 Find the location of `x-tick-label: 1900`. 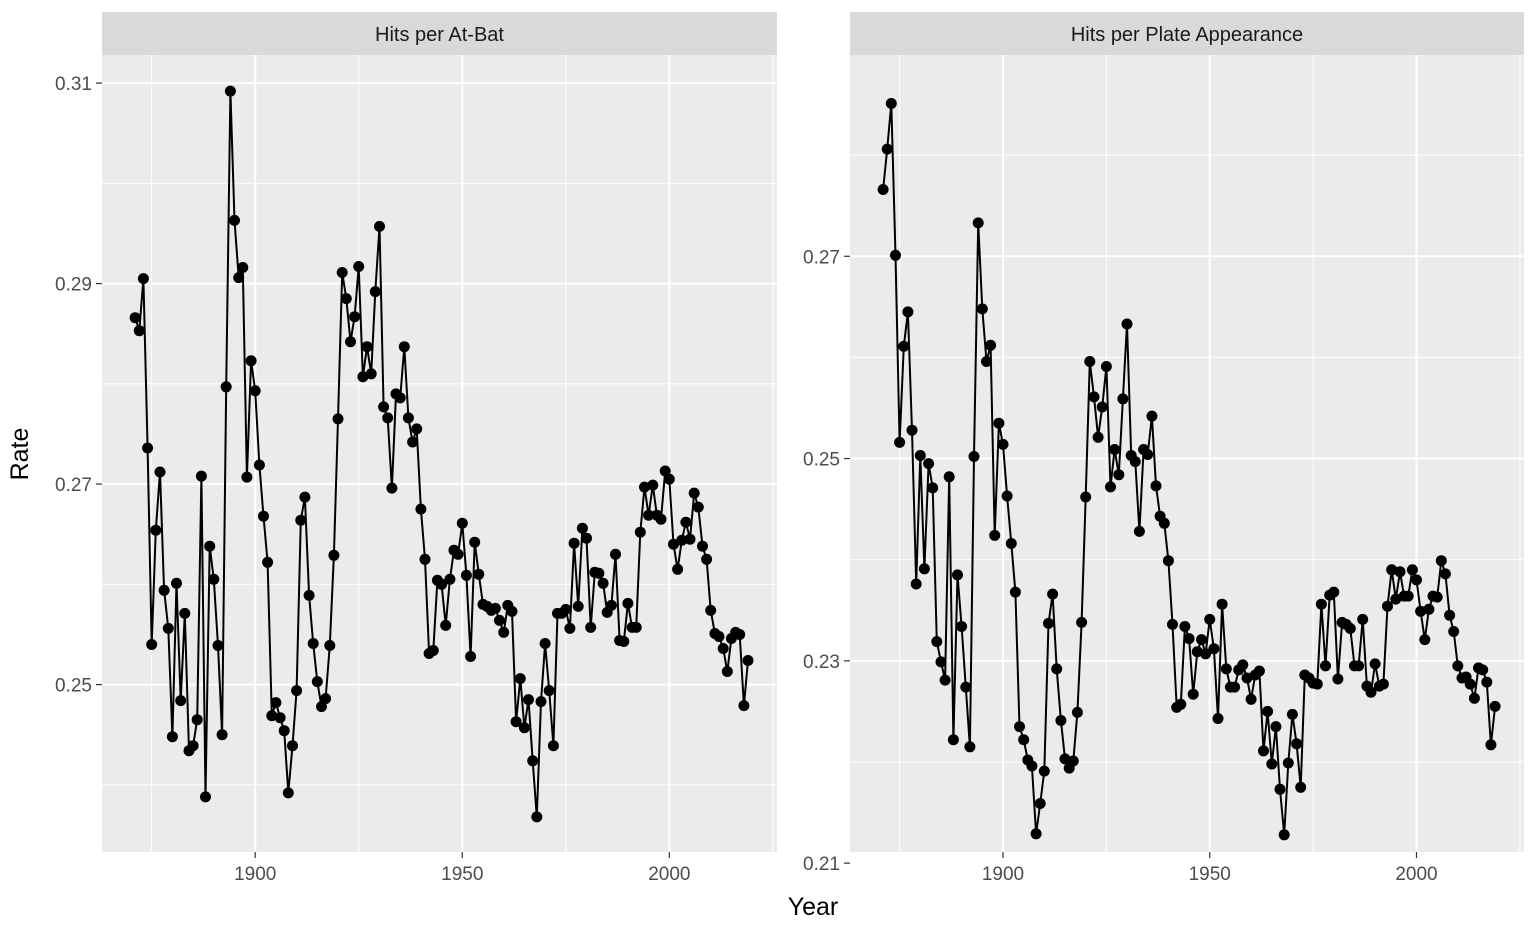

x-tick-label: 1900 is located at coordinates (1003, 874).